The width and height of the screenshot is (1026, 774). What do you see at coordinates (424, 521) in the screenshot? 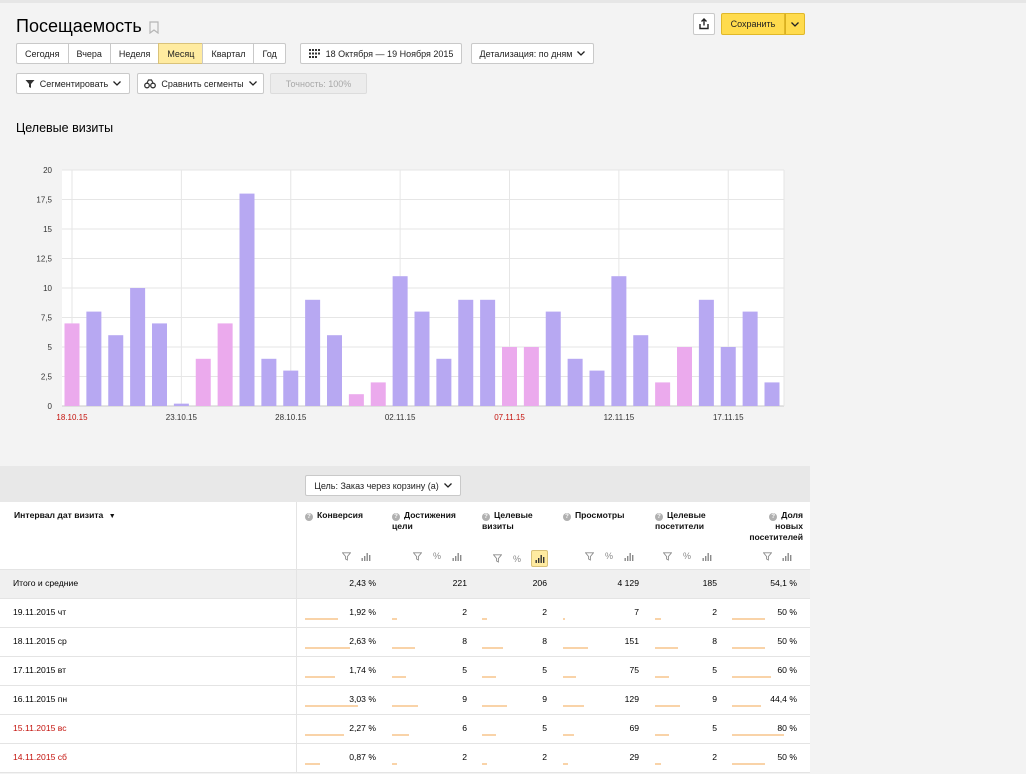
I see `column-header-goal-reaches: ? Достижения цели` at bounding box center [424, 521].